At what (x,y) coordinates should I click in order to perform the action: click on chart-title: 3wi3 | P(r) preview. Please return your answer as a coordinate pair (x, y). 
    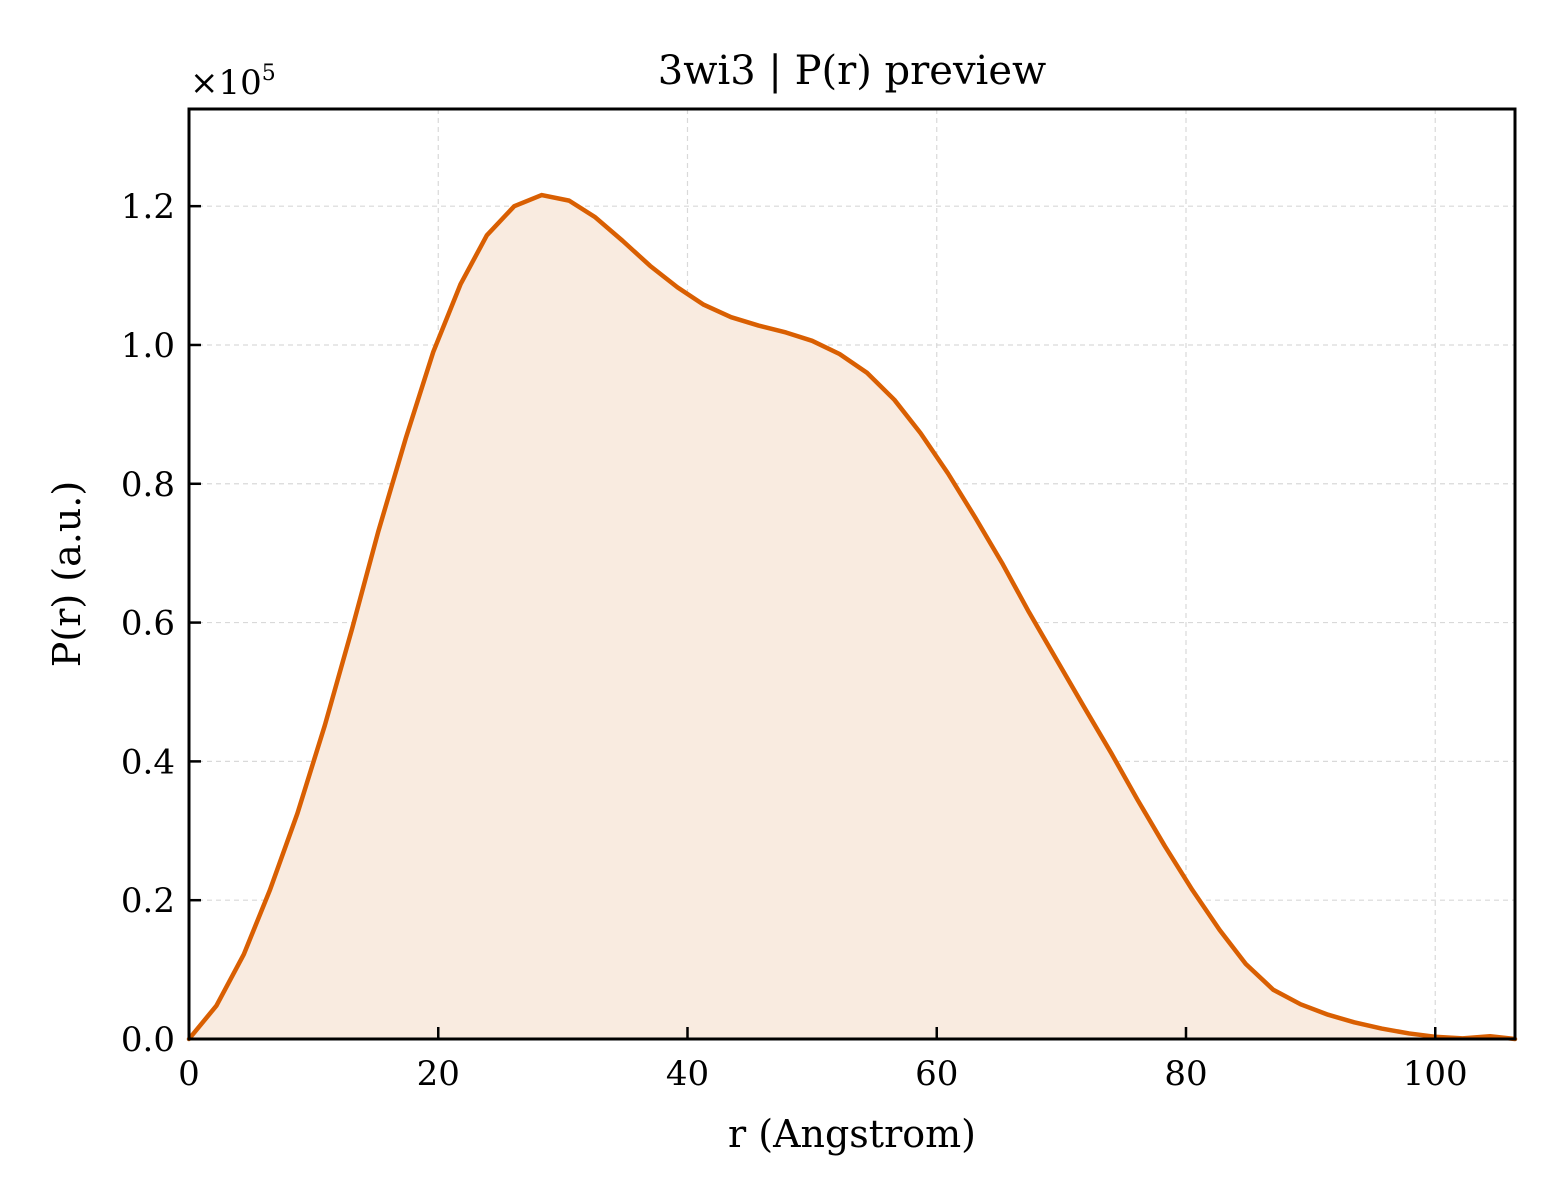
    Looking at the image, I should click on (852, 71).